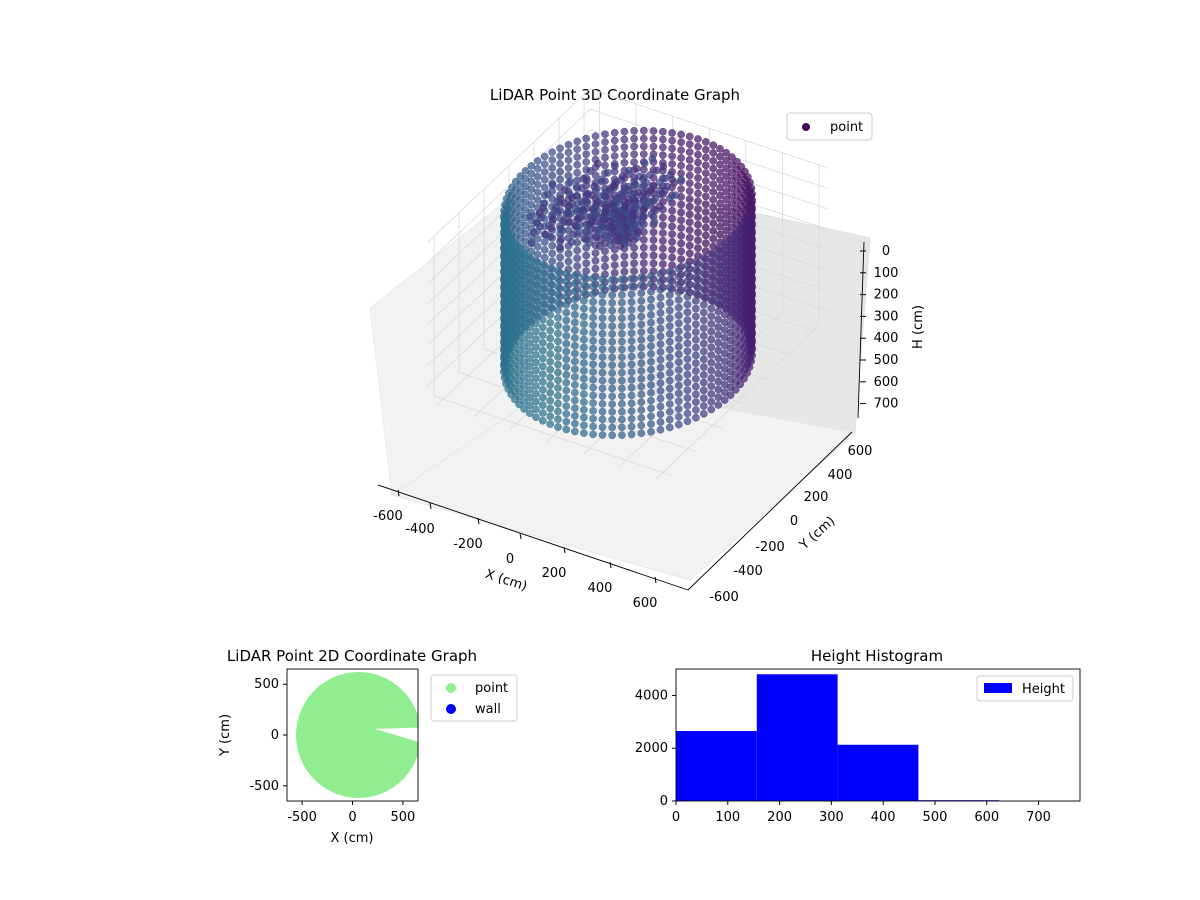 This screenshot has height=900, width=1200. I want to click on x-tick-label-hist-5: 500, so click(935, 817).